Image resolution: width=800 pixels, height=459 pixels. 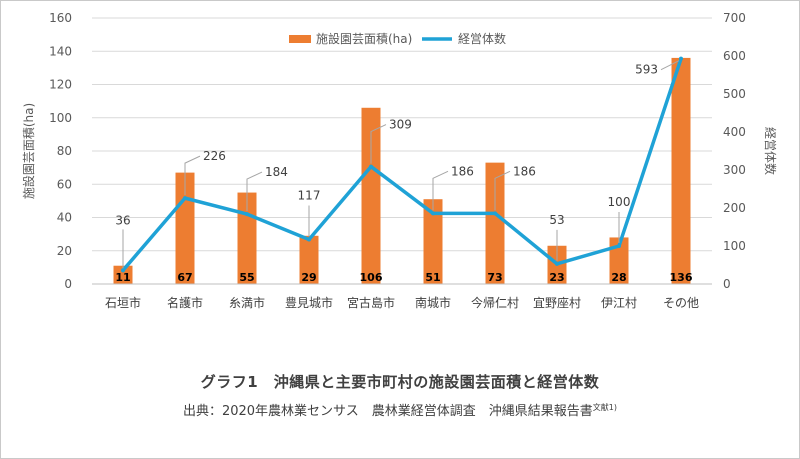 What do you see at coordinates (214, 156) in the screenshot?
I see `line-value-label: 226` at bounding box center [214, 156].